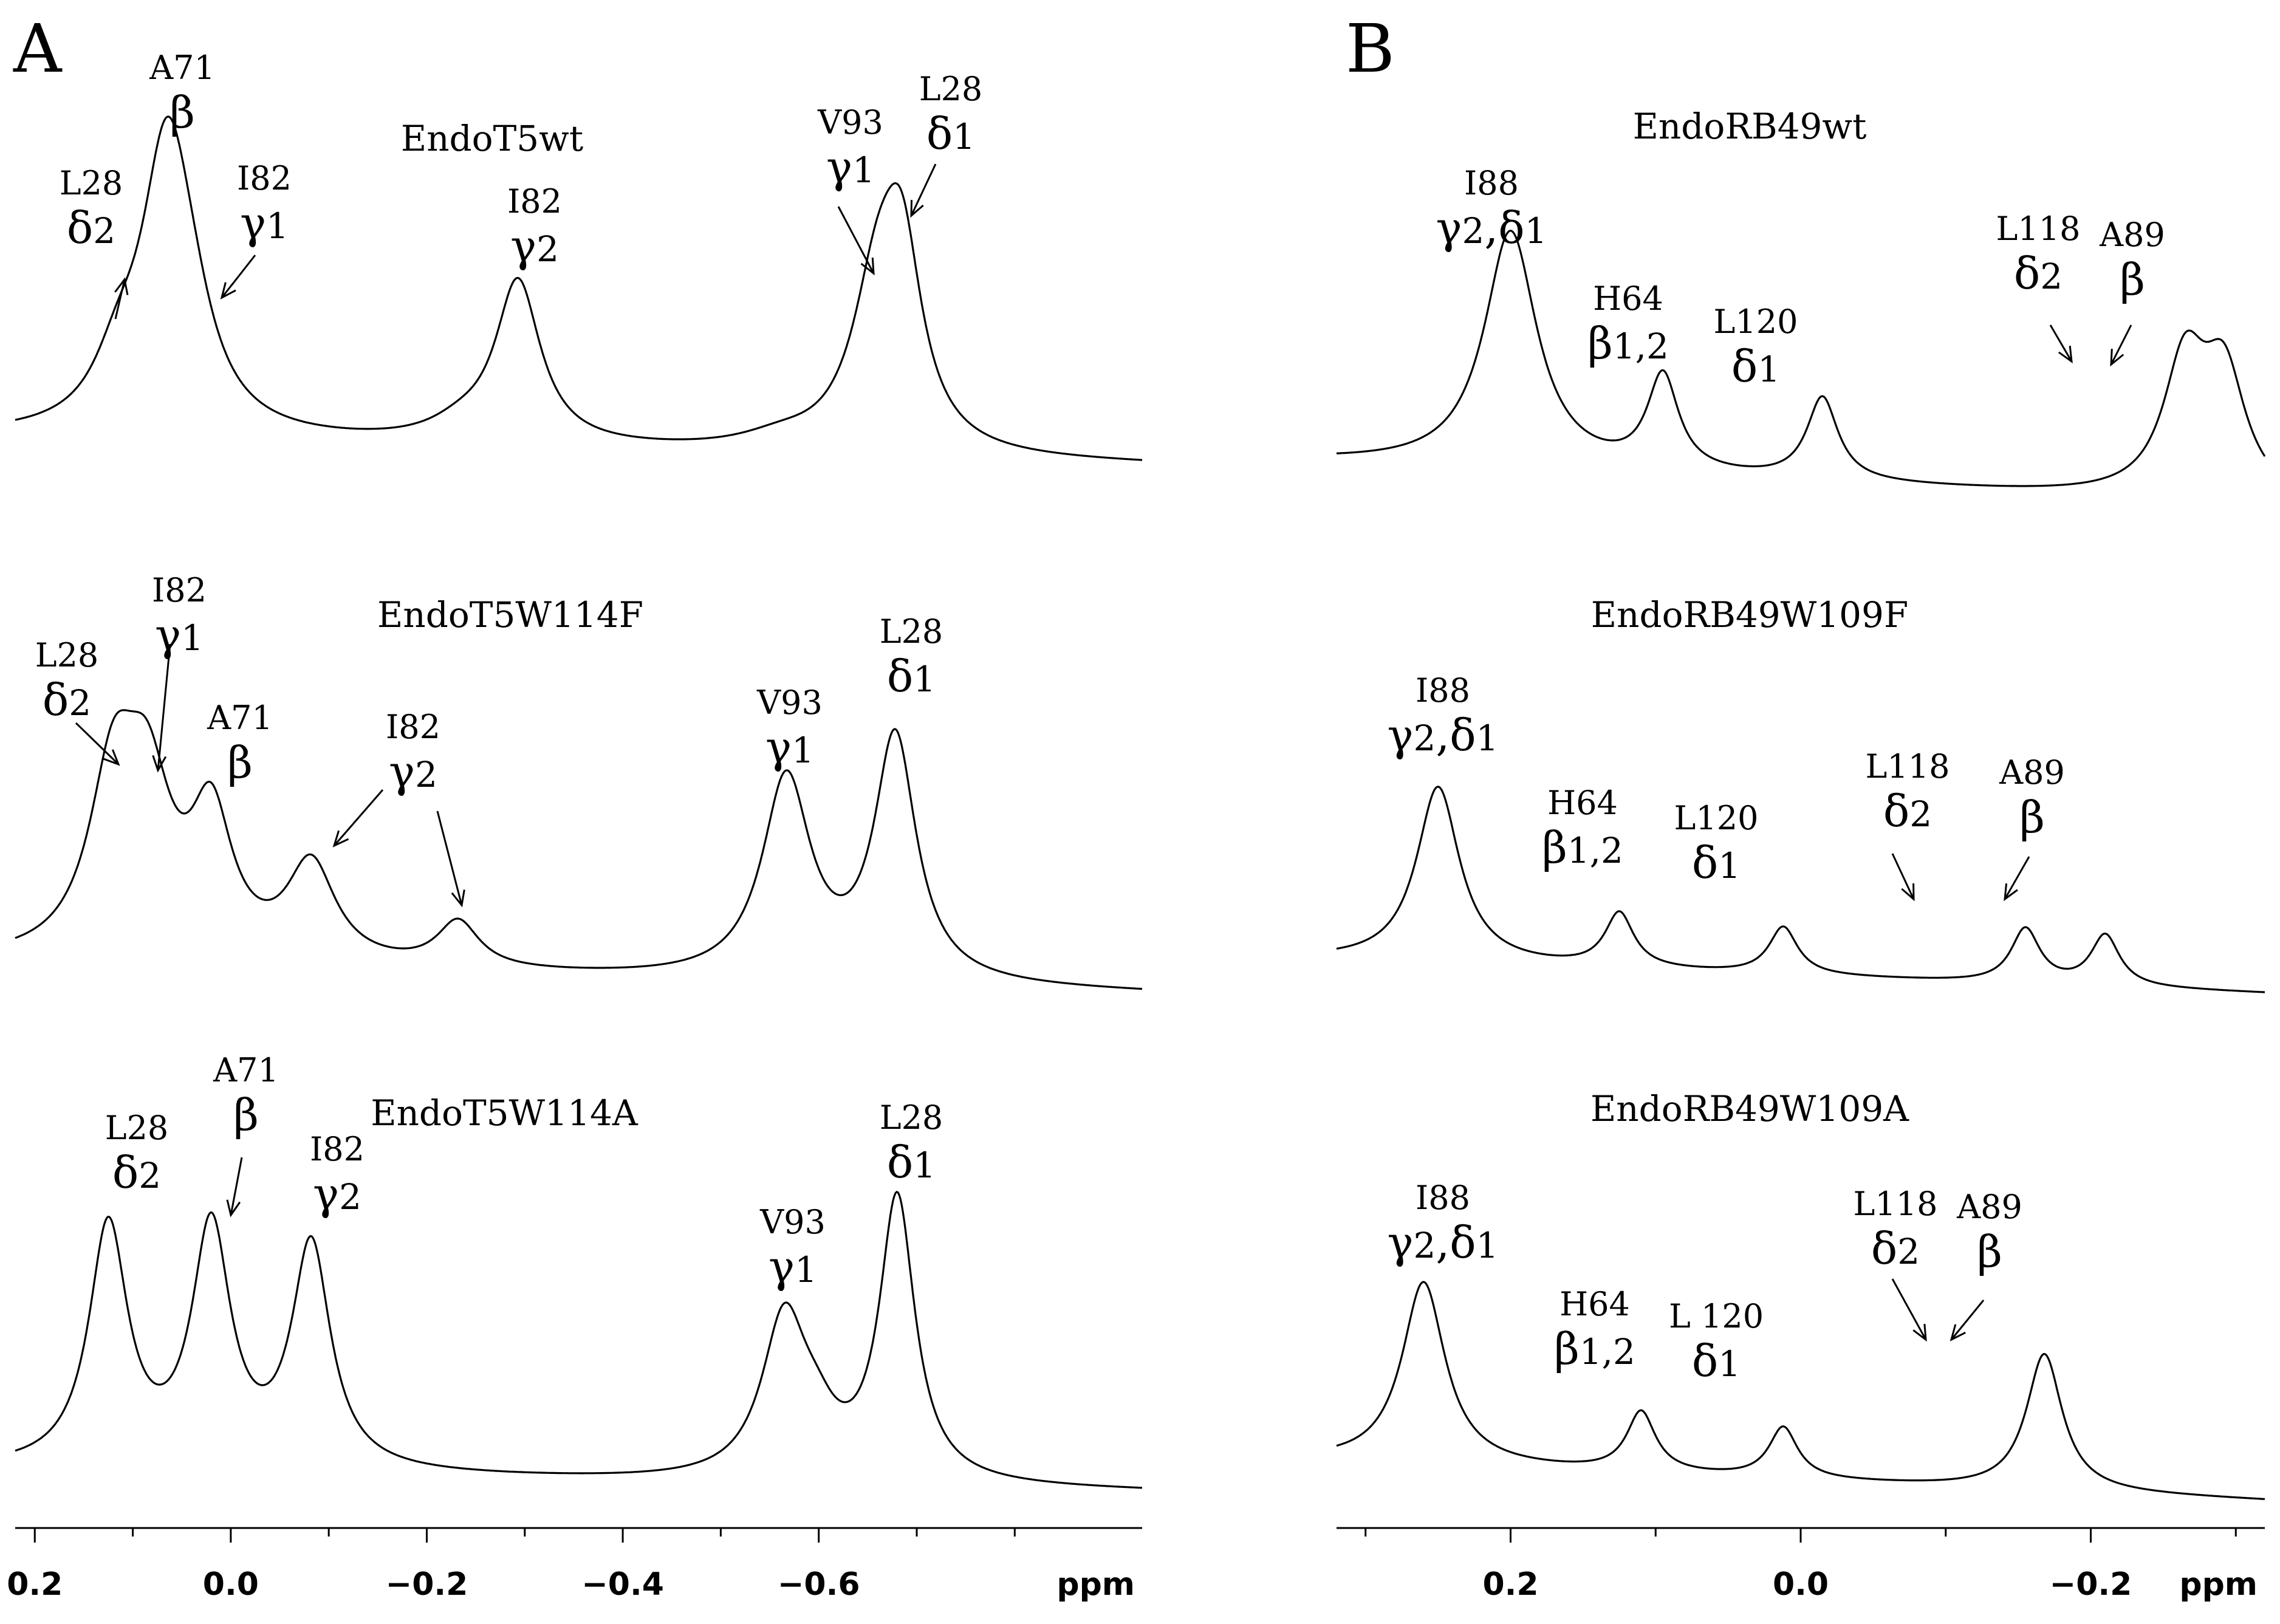  What do you see at coordinates (2218, 1584) in the screenshot?
I see `x-axis-label: ppm` at bounding box center [2218, 1584].